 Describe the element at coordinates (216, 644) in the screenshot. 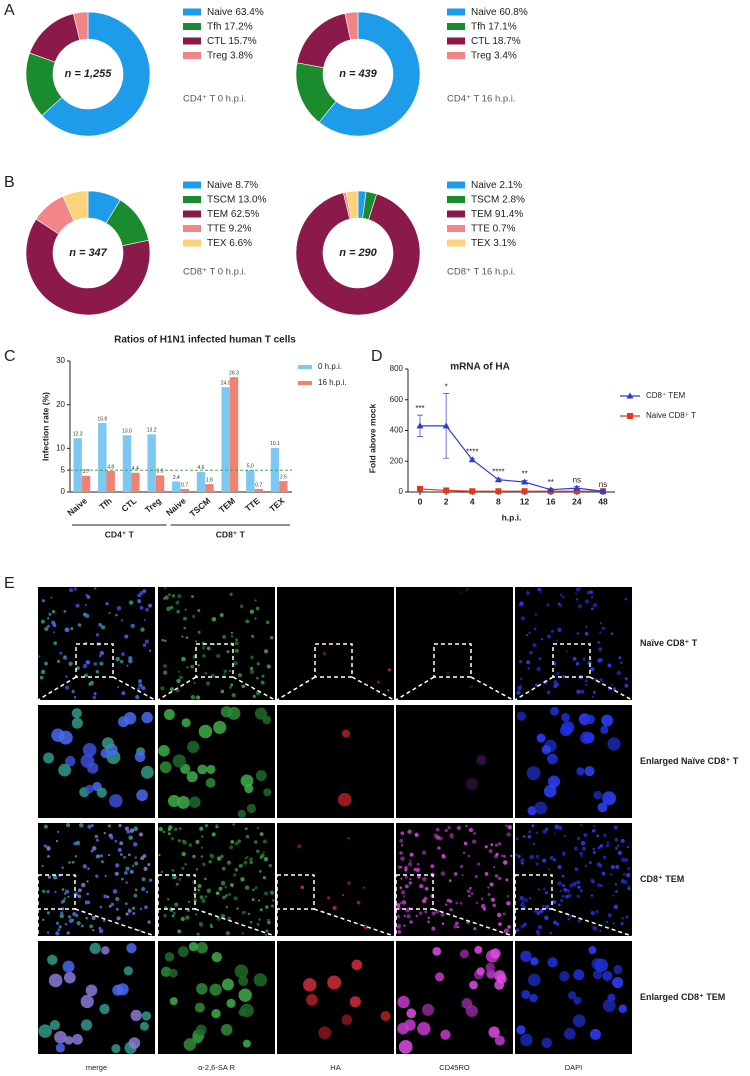

I see `micrograph` at that location.